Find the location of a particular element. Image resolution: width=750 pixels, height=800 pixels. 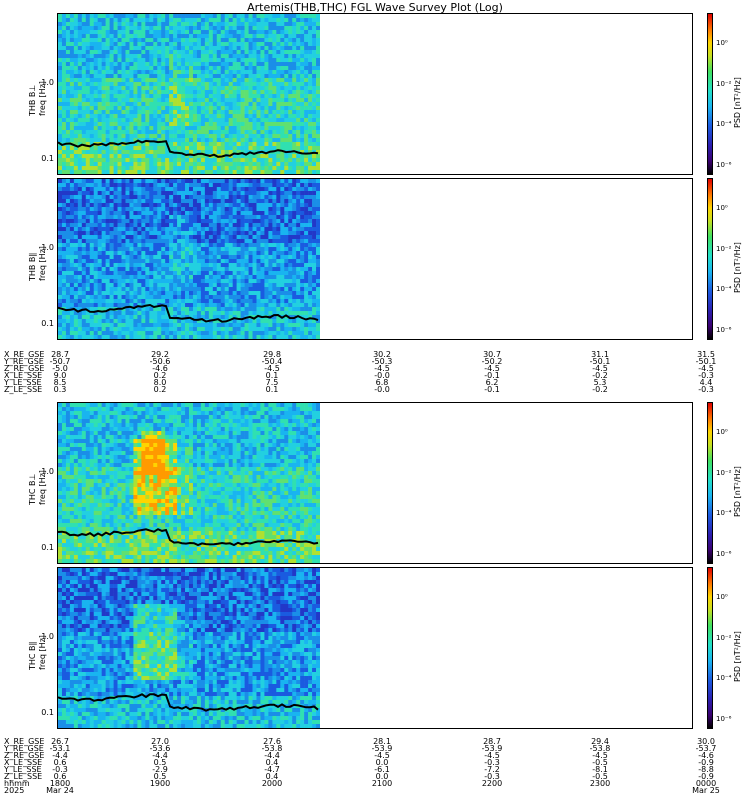

ephemeris-row-label: X_LE_SSE is located at coordinates (23, 762).